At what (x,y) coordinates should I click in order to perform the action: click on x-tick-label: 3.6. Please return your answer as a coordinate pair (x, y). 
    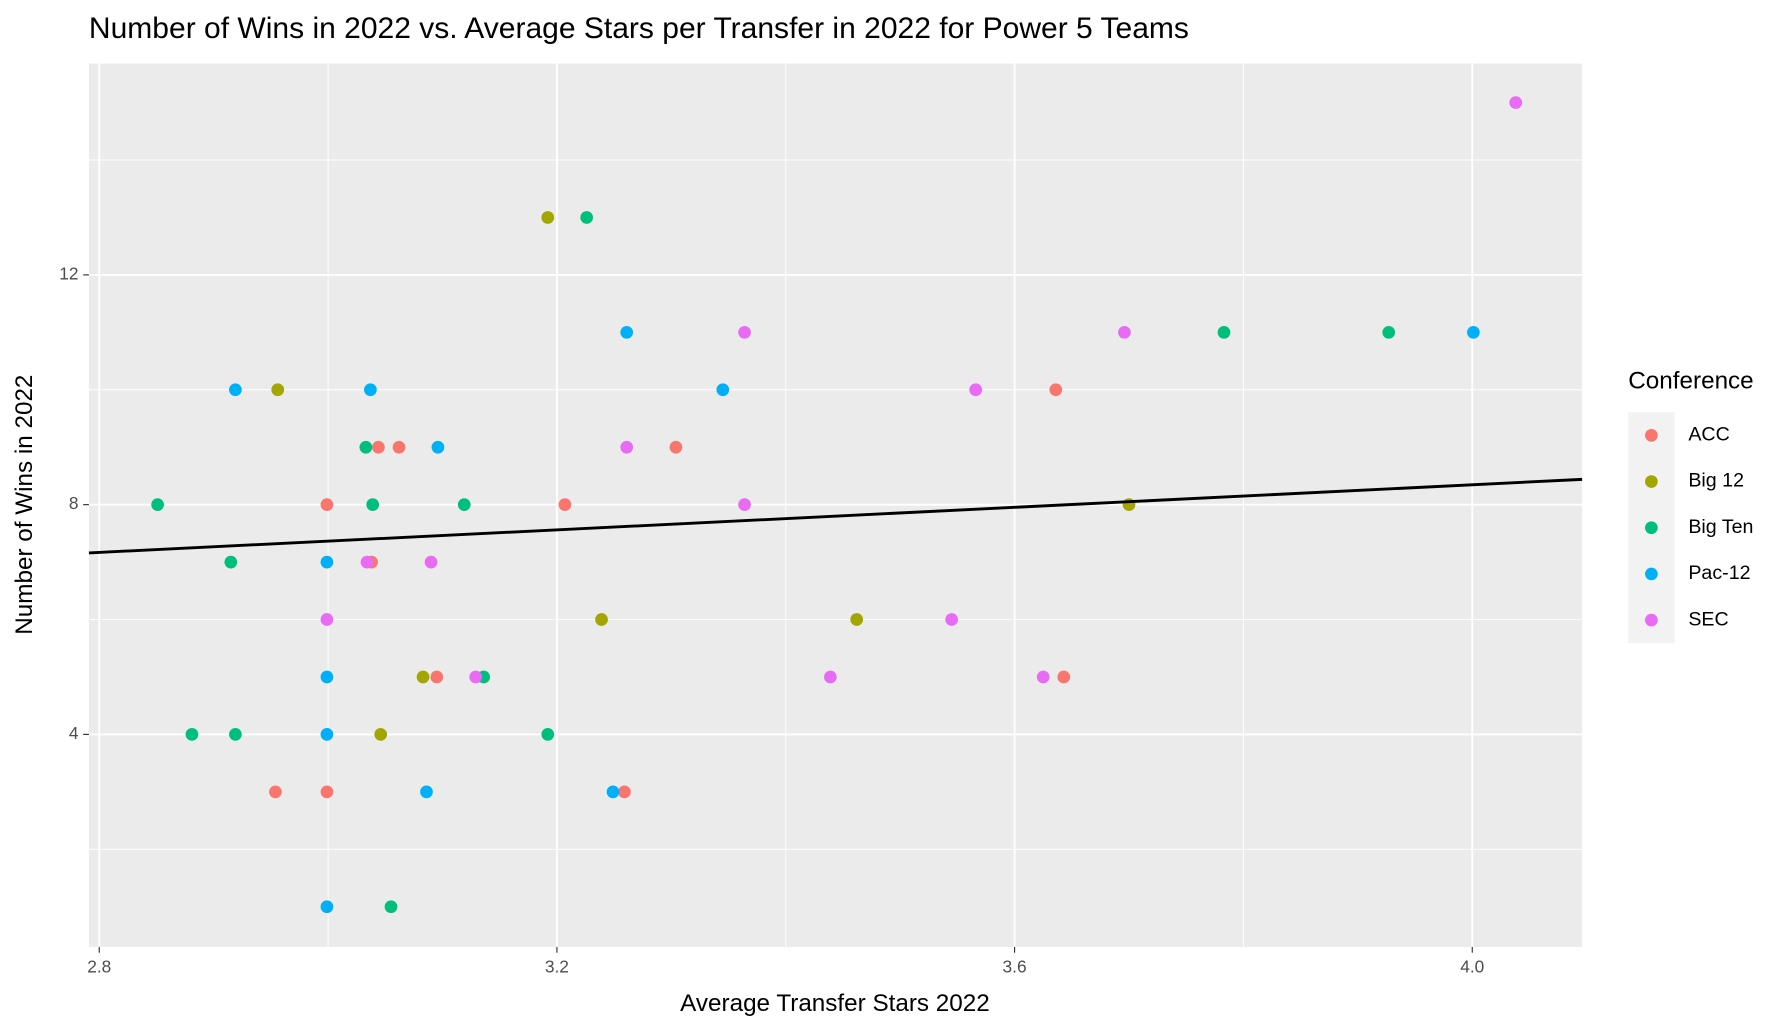
    Looking at the image, I should click on (1015, 966).